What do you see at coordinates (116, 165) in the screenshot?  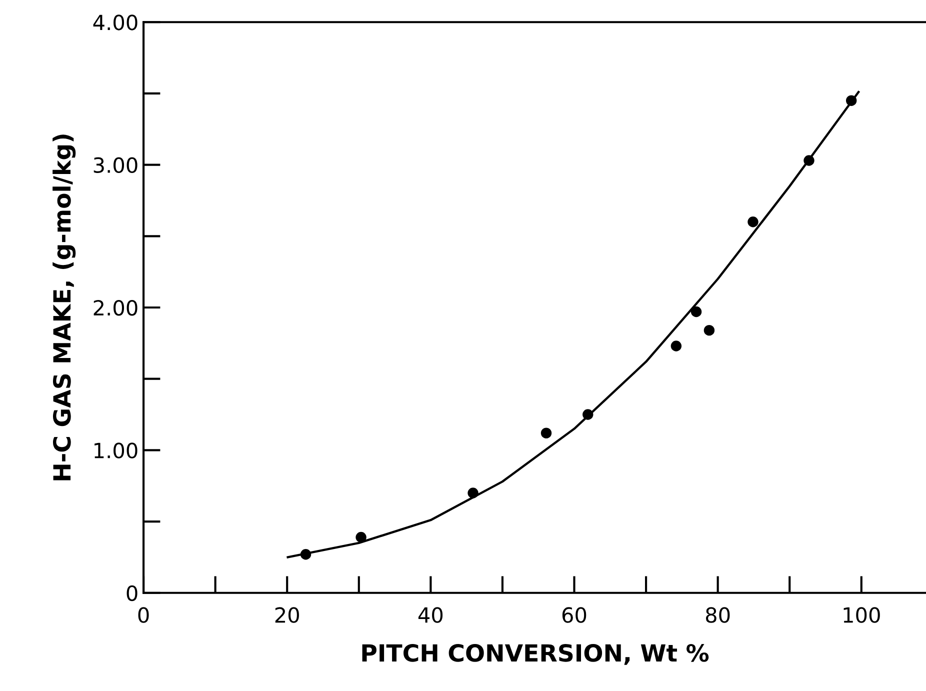 I see `y-tick-label: 3.00` at bounding box center [116, 165].